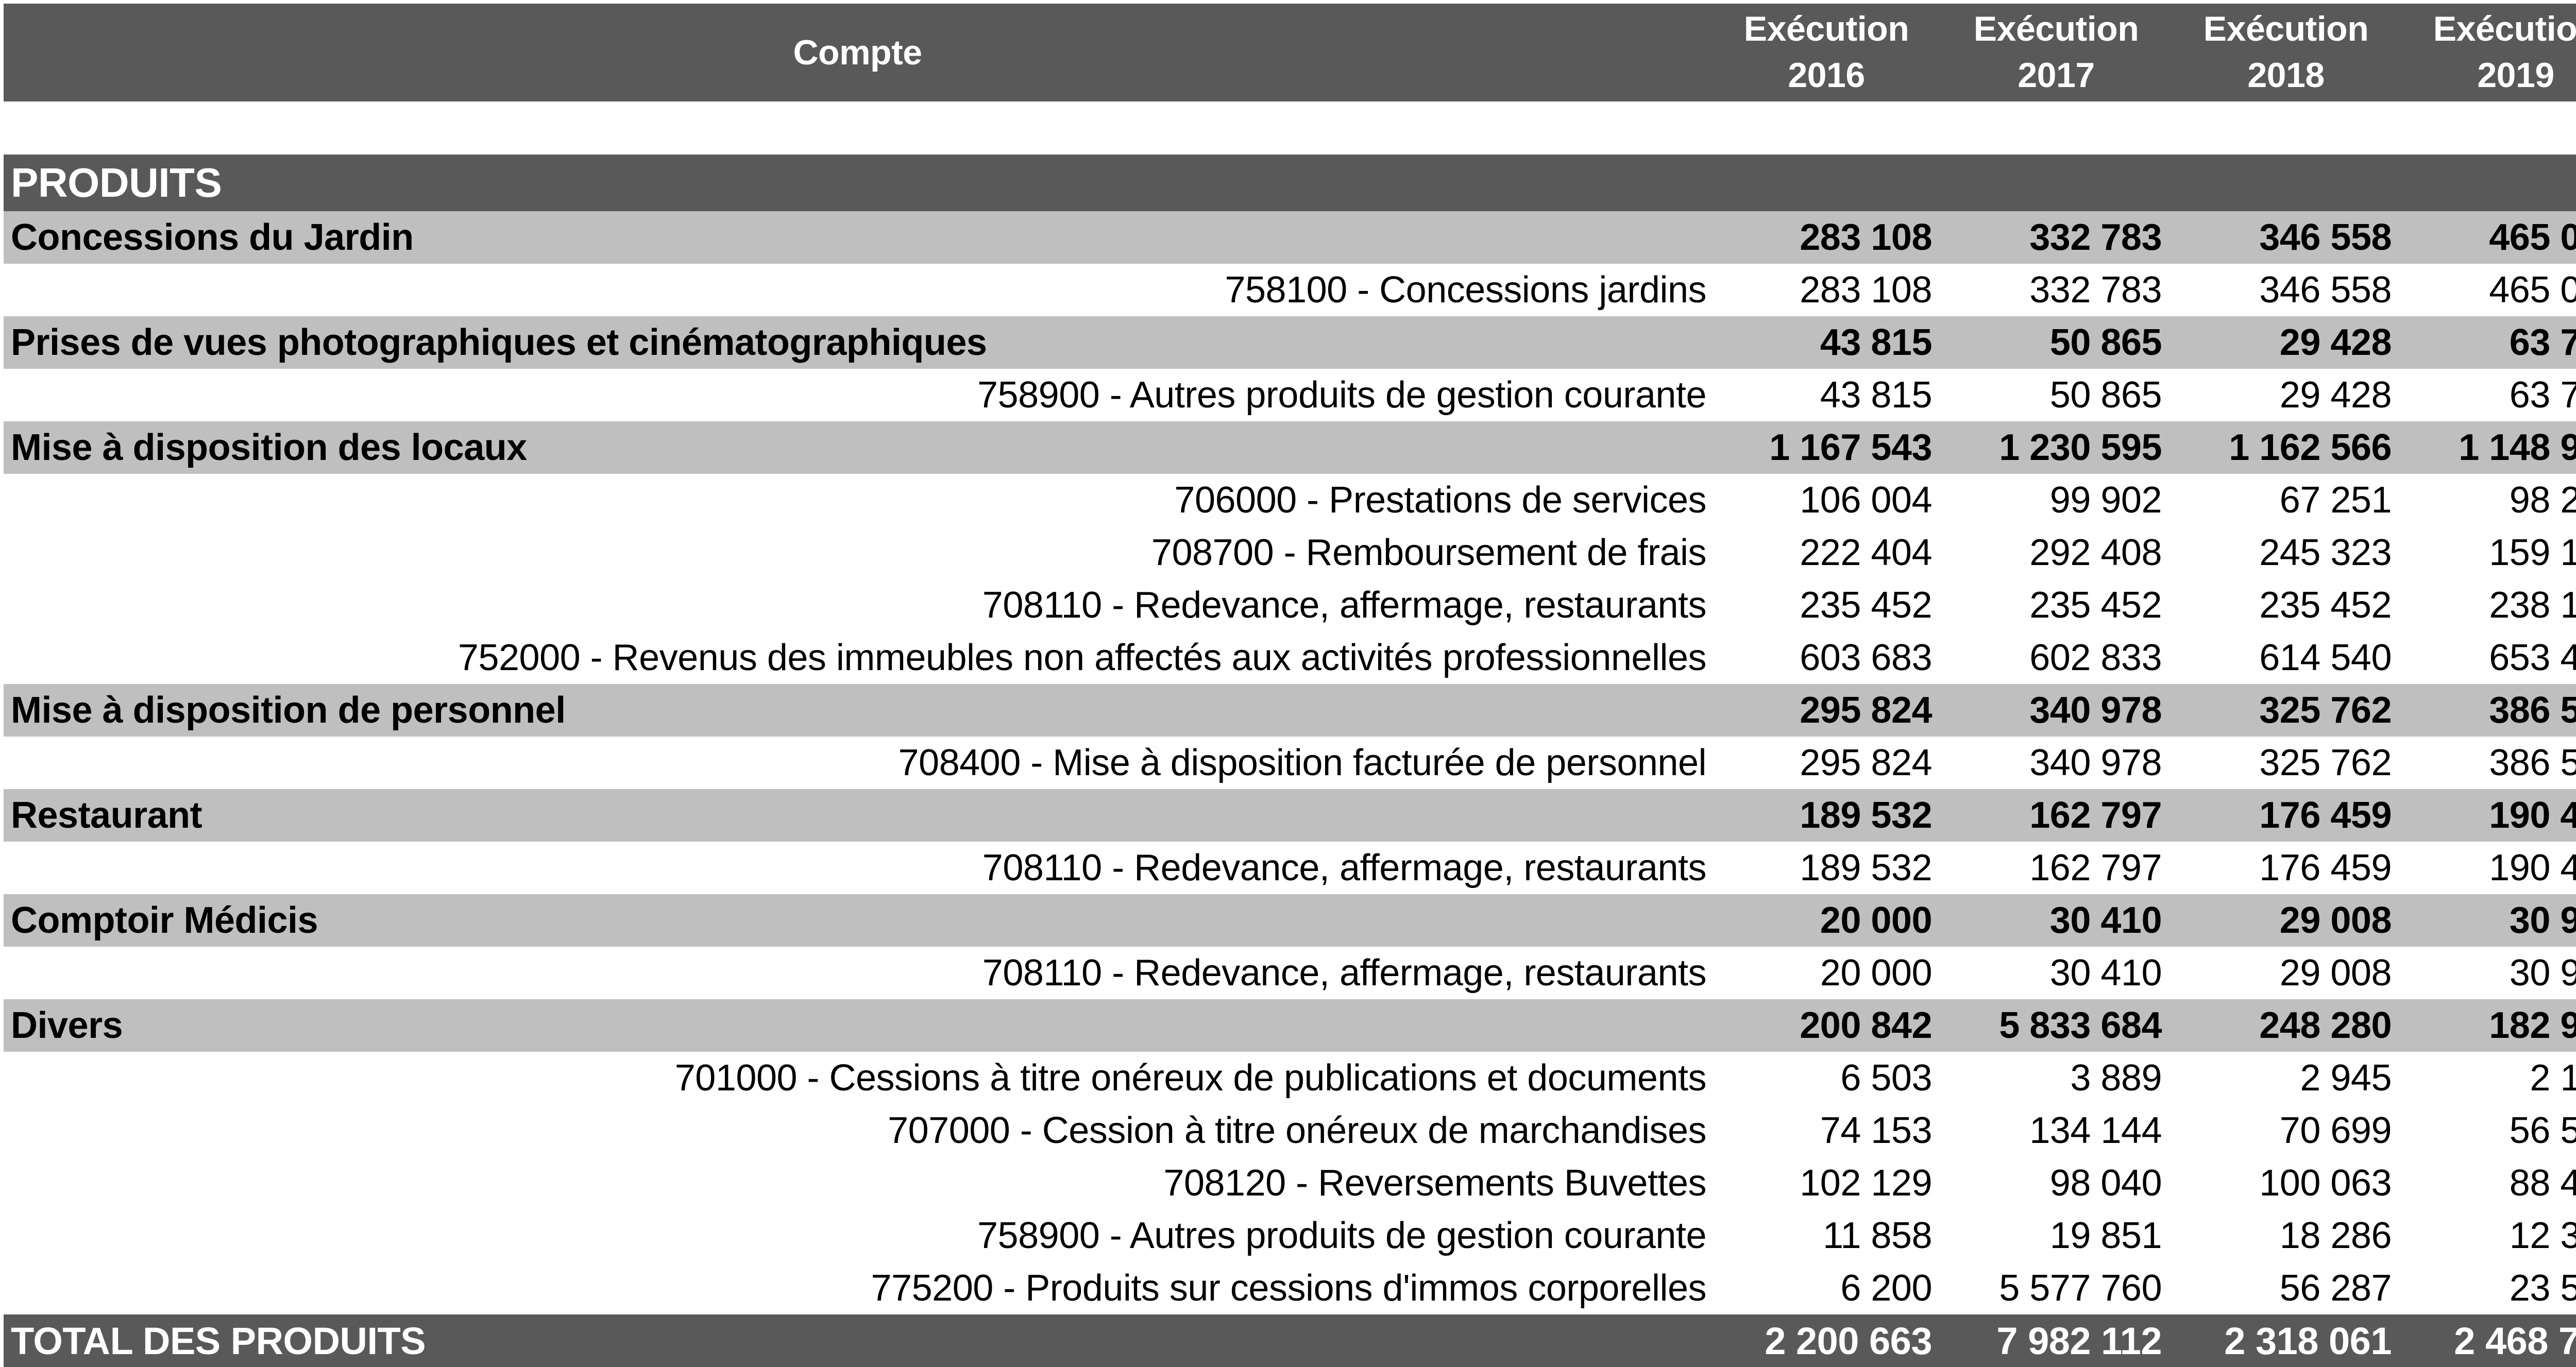 This screenshot has height=1367, width=2576. Describe the element at coordinates (2079, 1341) in the screenshot. I see `value-cell: 7 982 112` at that location.